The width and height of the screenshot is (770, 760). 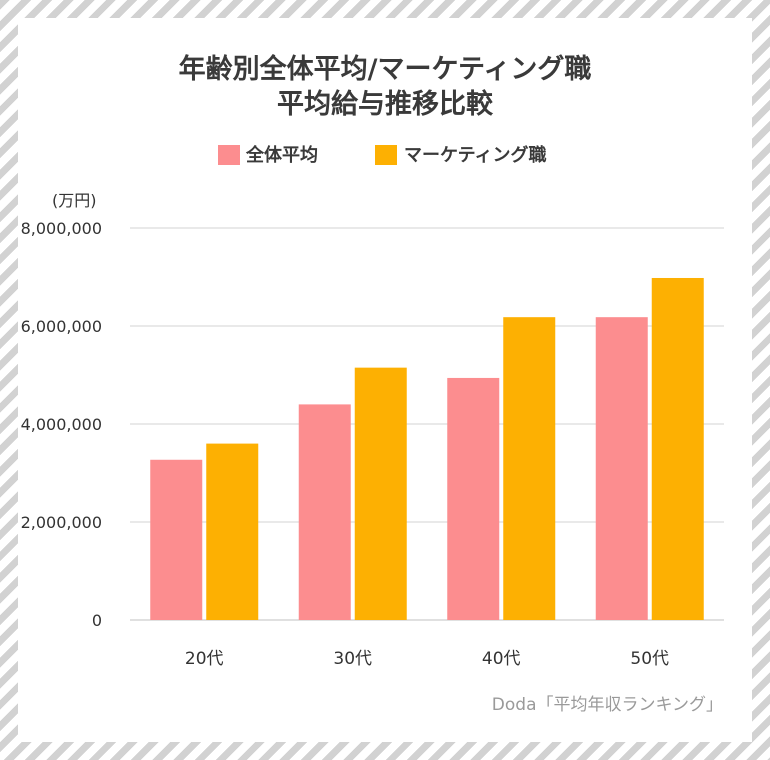 What do you see at coordinates (61, 326) in the screenshot?
I see `y-tick-label: 6,000,000` at bounding box center [61, 326].